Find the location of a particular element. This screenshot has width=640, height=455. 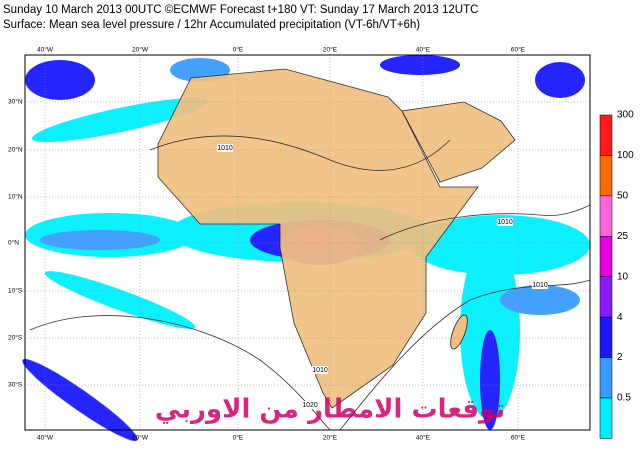

lat-label: 20°N is located at coordinates (15, 150).